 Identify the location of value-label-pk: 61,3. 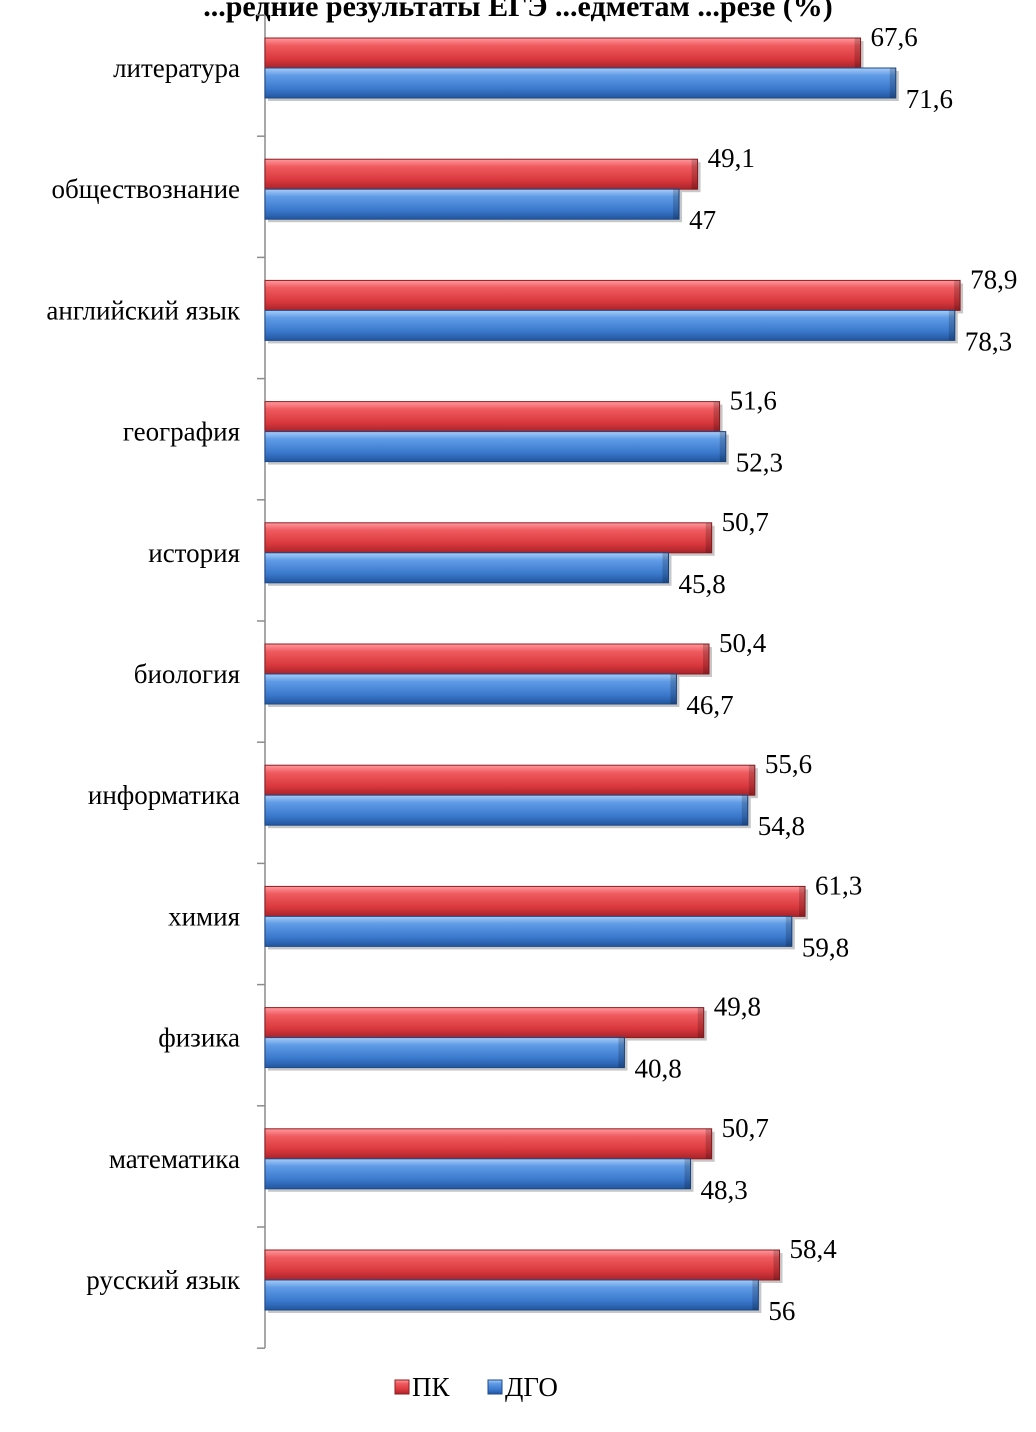
(838, 885).